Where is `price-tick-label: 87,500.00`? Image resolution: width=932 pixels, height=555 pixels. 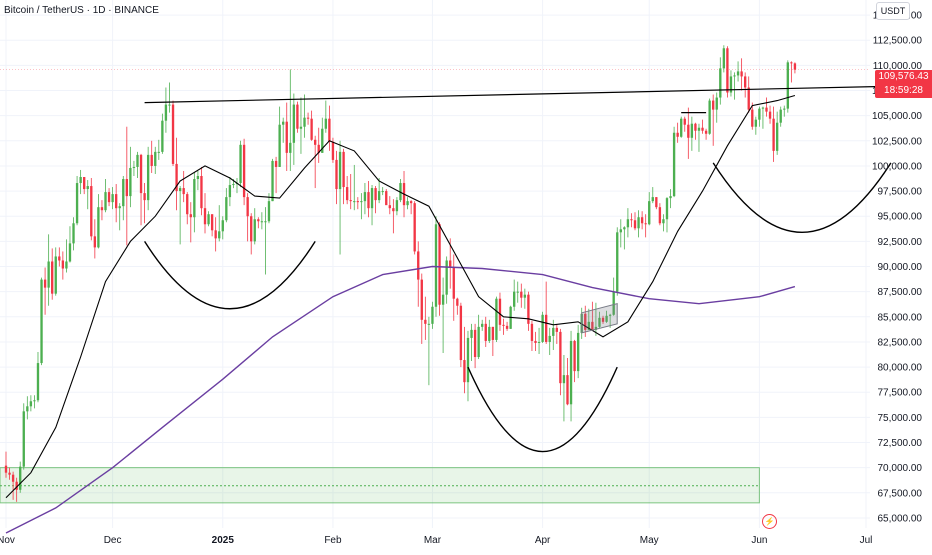
price-tick-label: 87,500.00 is located at coordinates (900, 292).